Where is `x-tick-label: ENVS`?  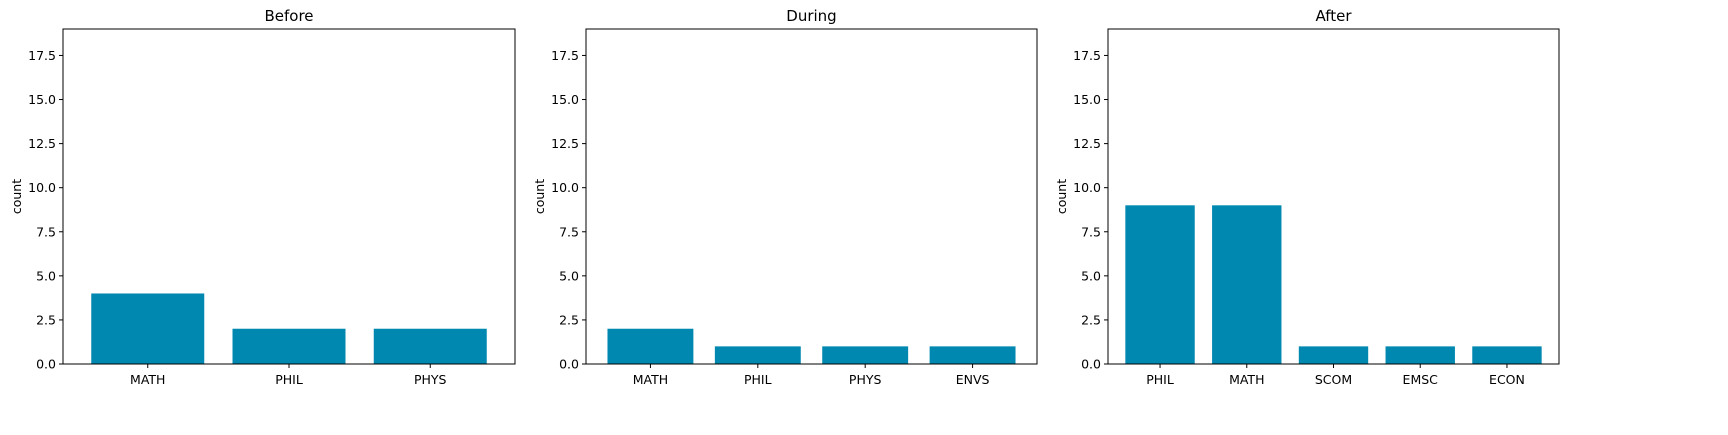
x-tick-label: ENVS is located at coordinates (973, 379).